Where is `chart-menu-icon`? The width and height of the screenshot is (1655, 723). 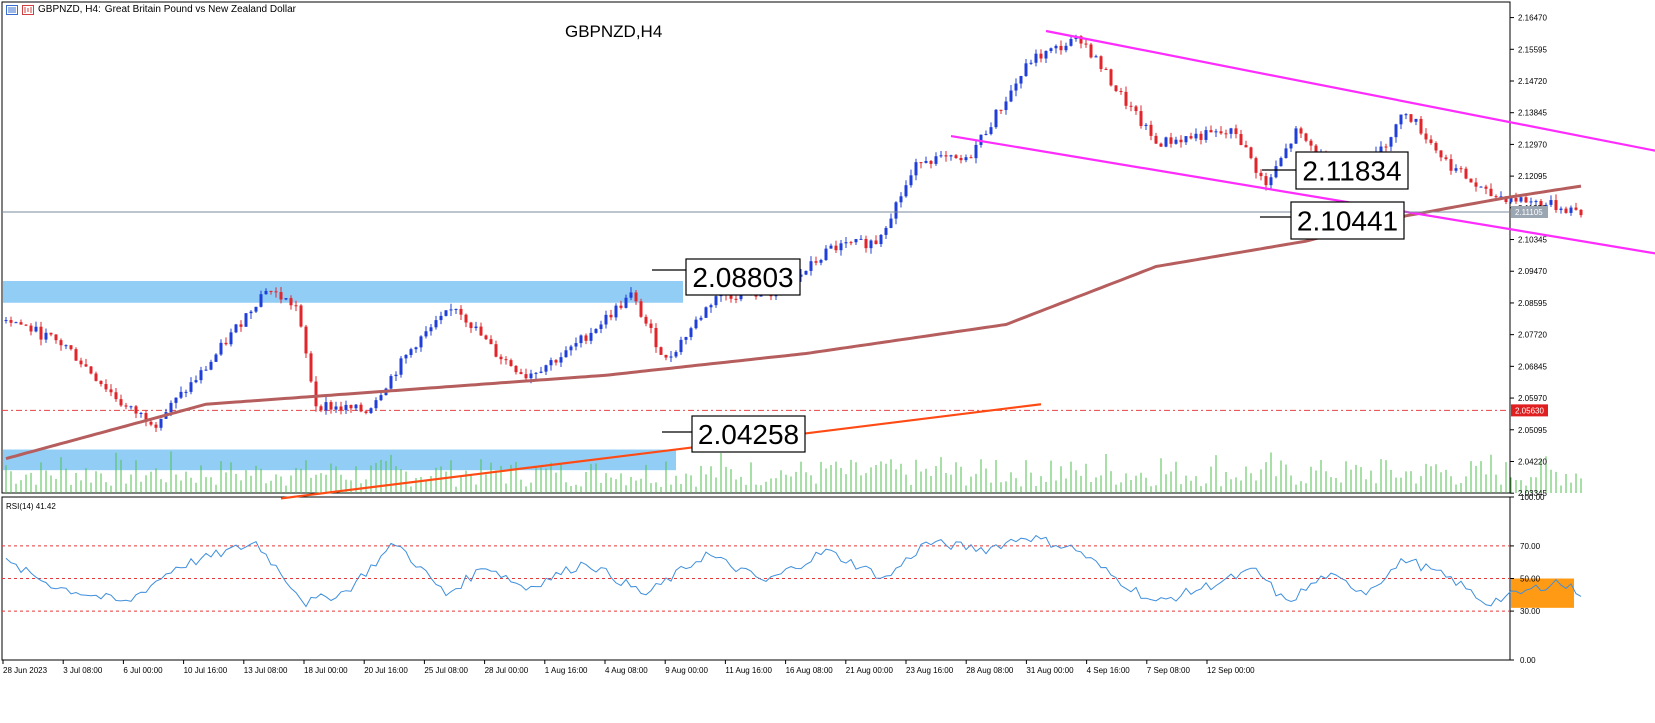
chart-menu-icon is located at coordinates (12, 9).